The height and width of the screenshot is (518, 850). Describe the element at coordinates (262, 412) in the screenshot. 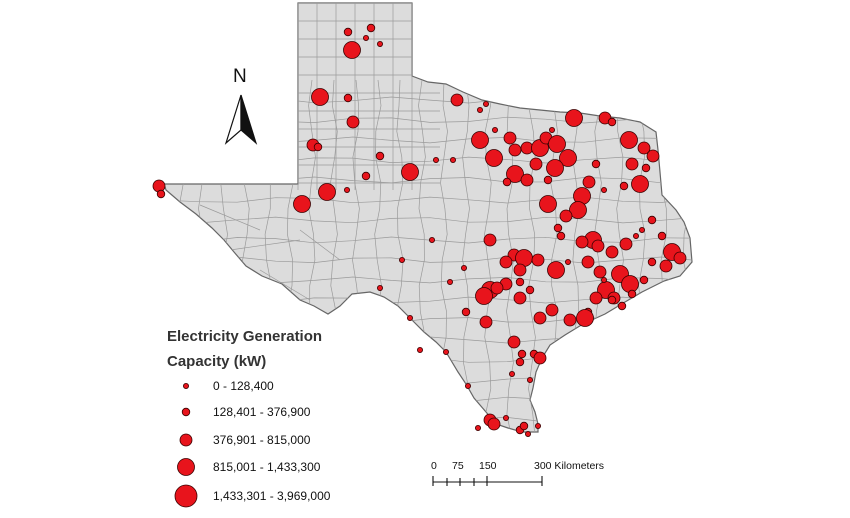

I see `legend-label-class-2: 128,401 - 376,900` at that location.